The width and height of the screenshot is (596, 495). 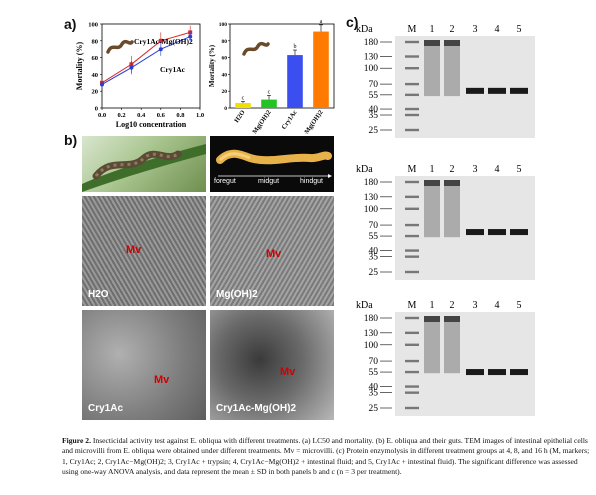 I want to click on x-axis-label: Log10 concentration, so click(x=151, y=124).